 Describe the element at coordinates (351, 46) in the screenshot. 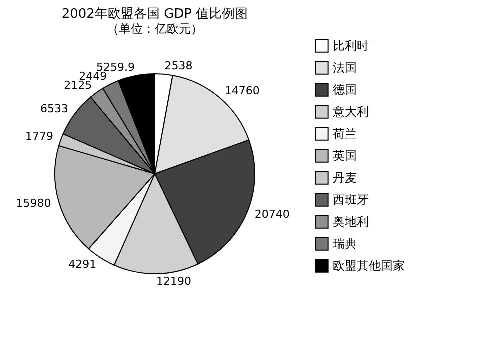

I see `legend-label: 比利时` at that location.